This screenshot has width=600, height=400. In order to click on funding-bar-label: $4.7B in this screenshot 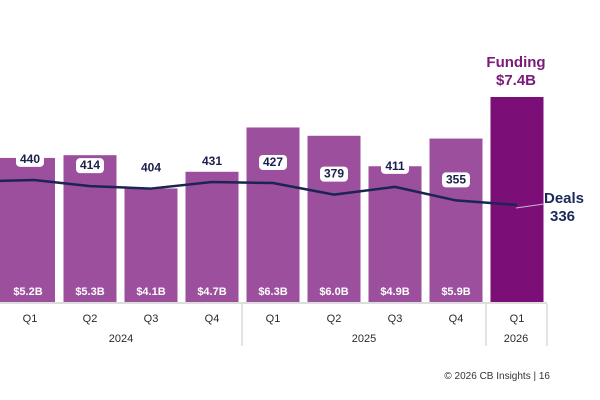, I will do `click(211, 292)`.